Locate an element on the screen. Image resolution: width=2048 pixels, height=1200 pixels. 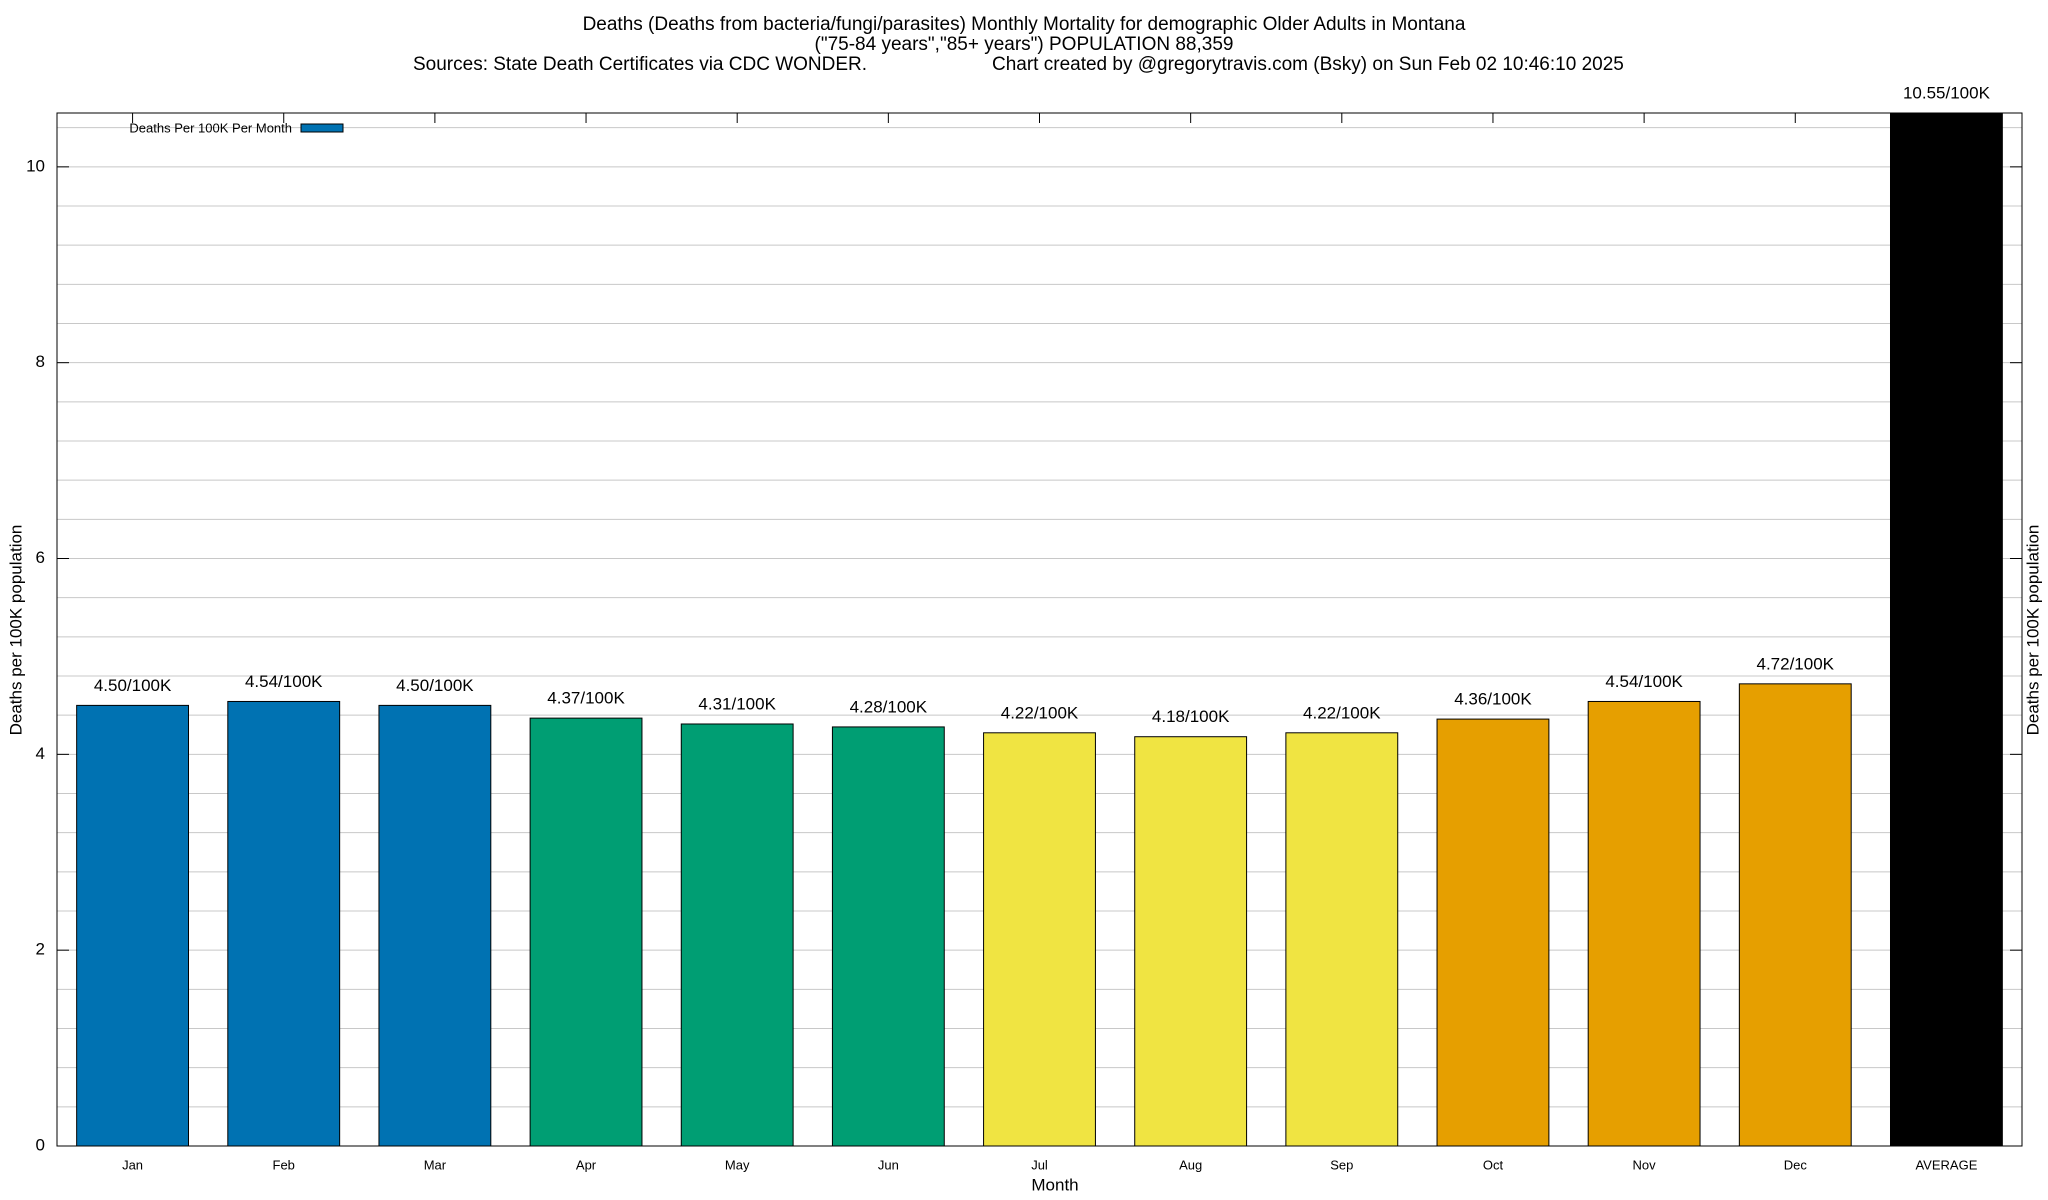
y-tick-label: 10 is located at coordinates (35, 165).